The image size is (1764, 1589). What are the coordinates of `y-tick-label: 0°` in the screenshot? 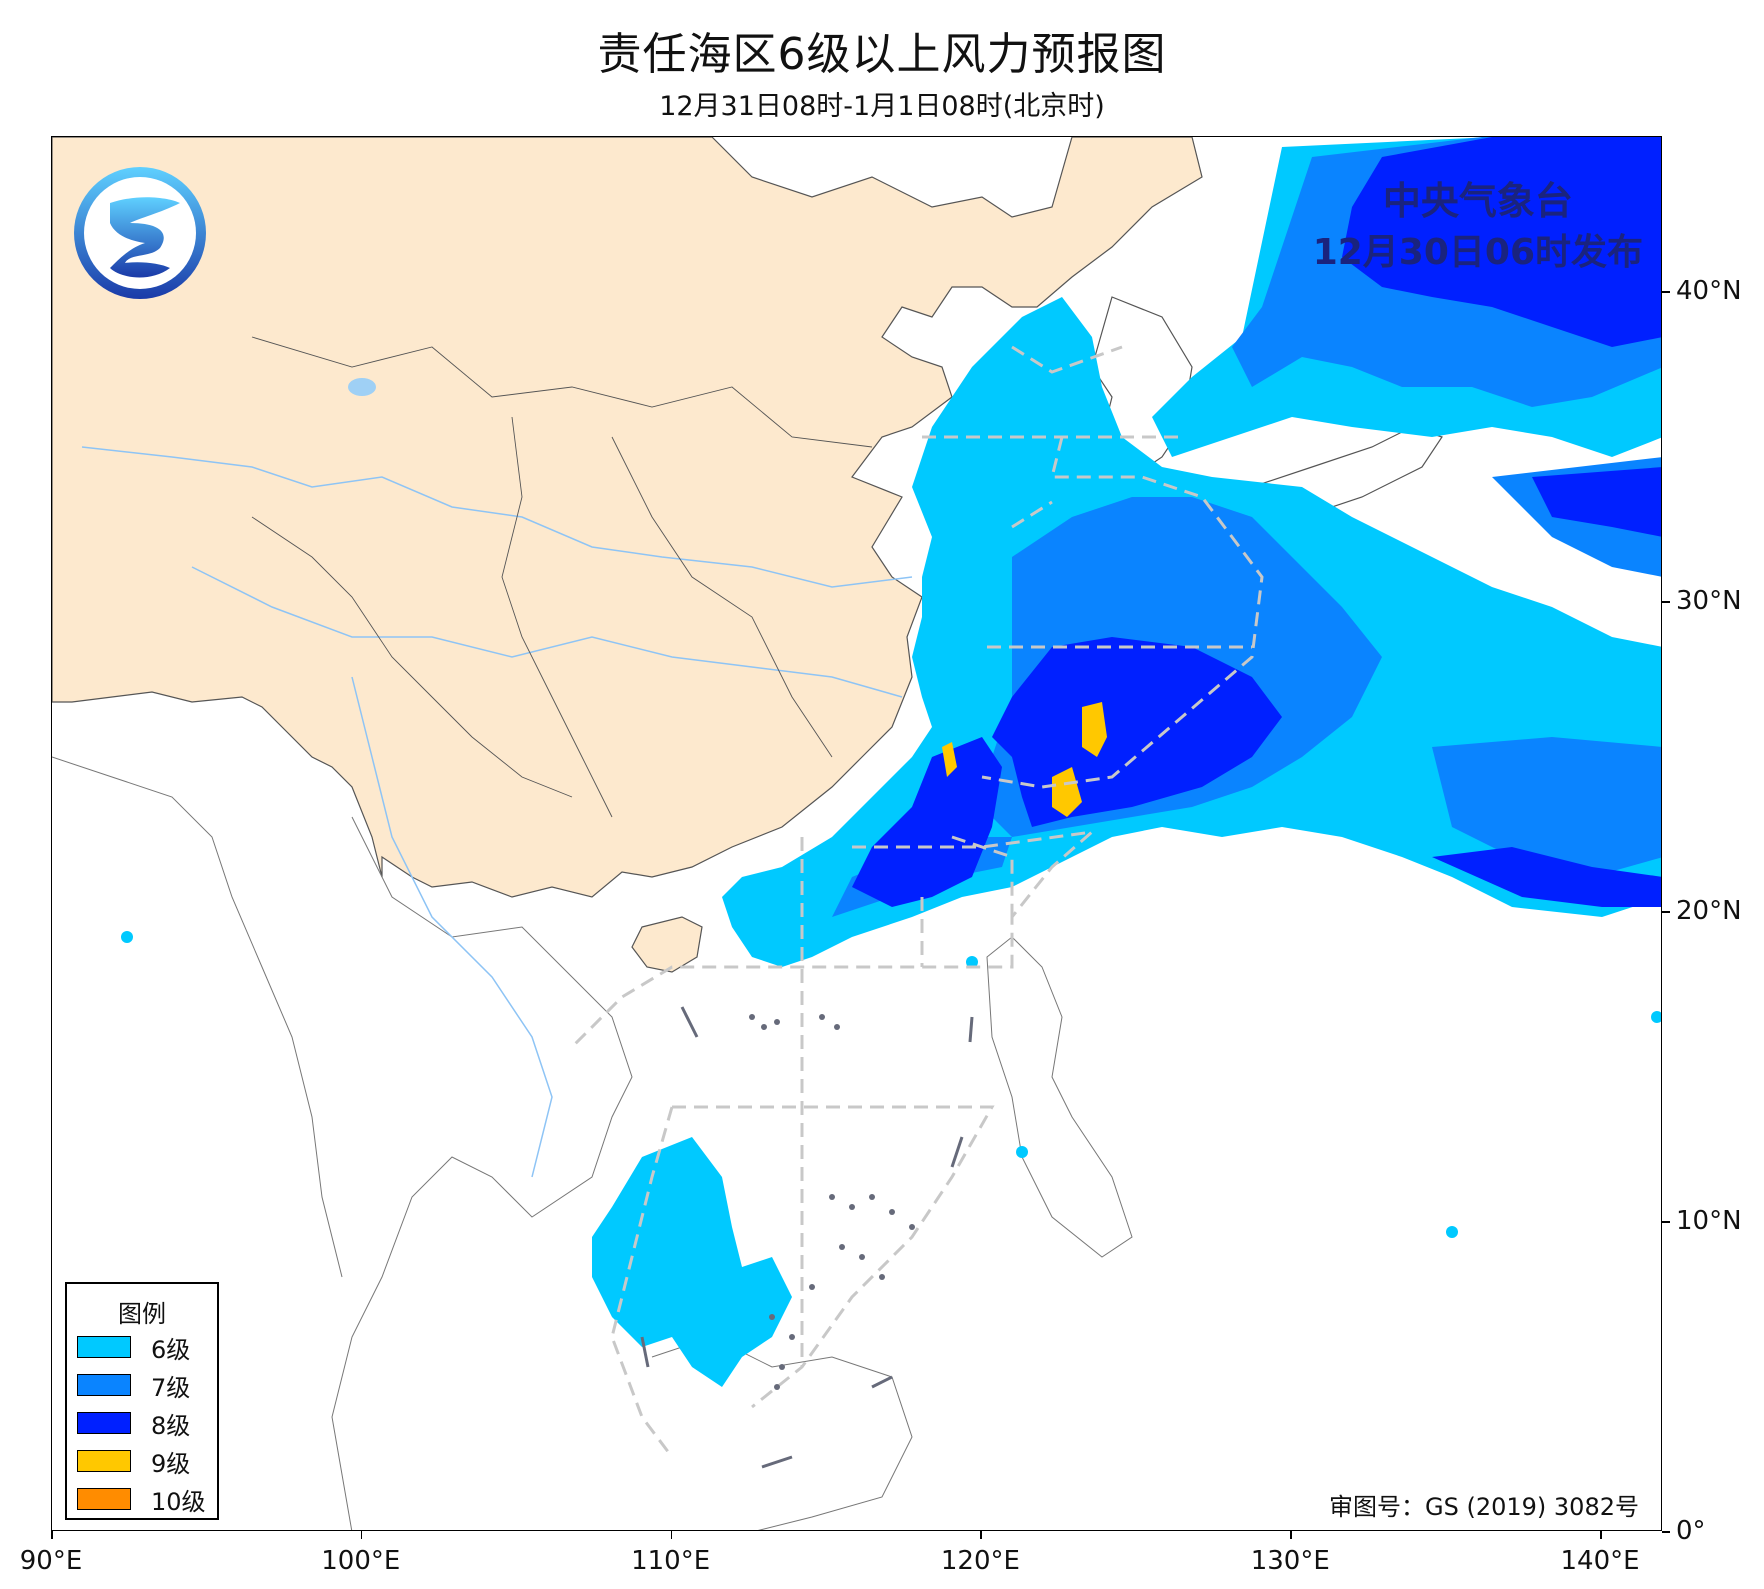 It's located at (1691, 1531).